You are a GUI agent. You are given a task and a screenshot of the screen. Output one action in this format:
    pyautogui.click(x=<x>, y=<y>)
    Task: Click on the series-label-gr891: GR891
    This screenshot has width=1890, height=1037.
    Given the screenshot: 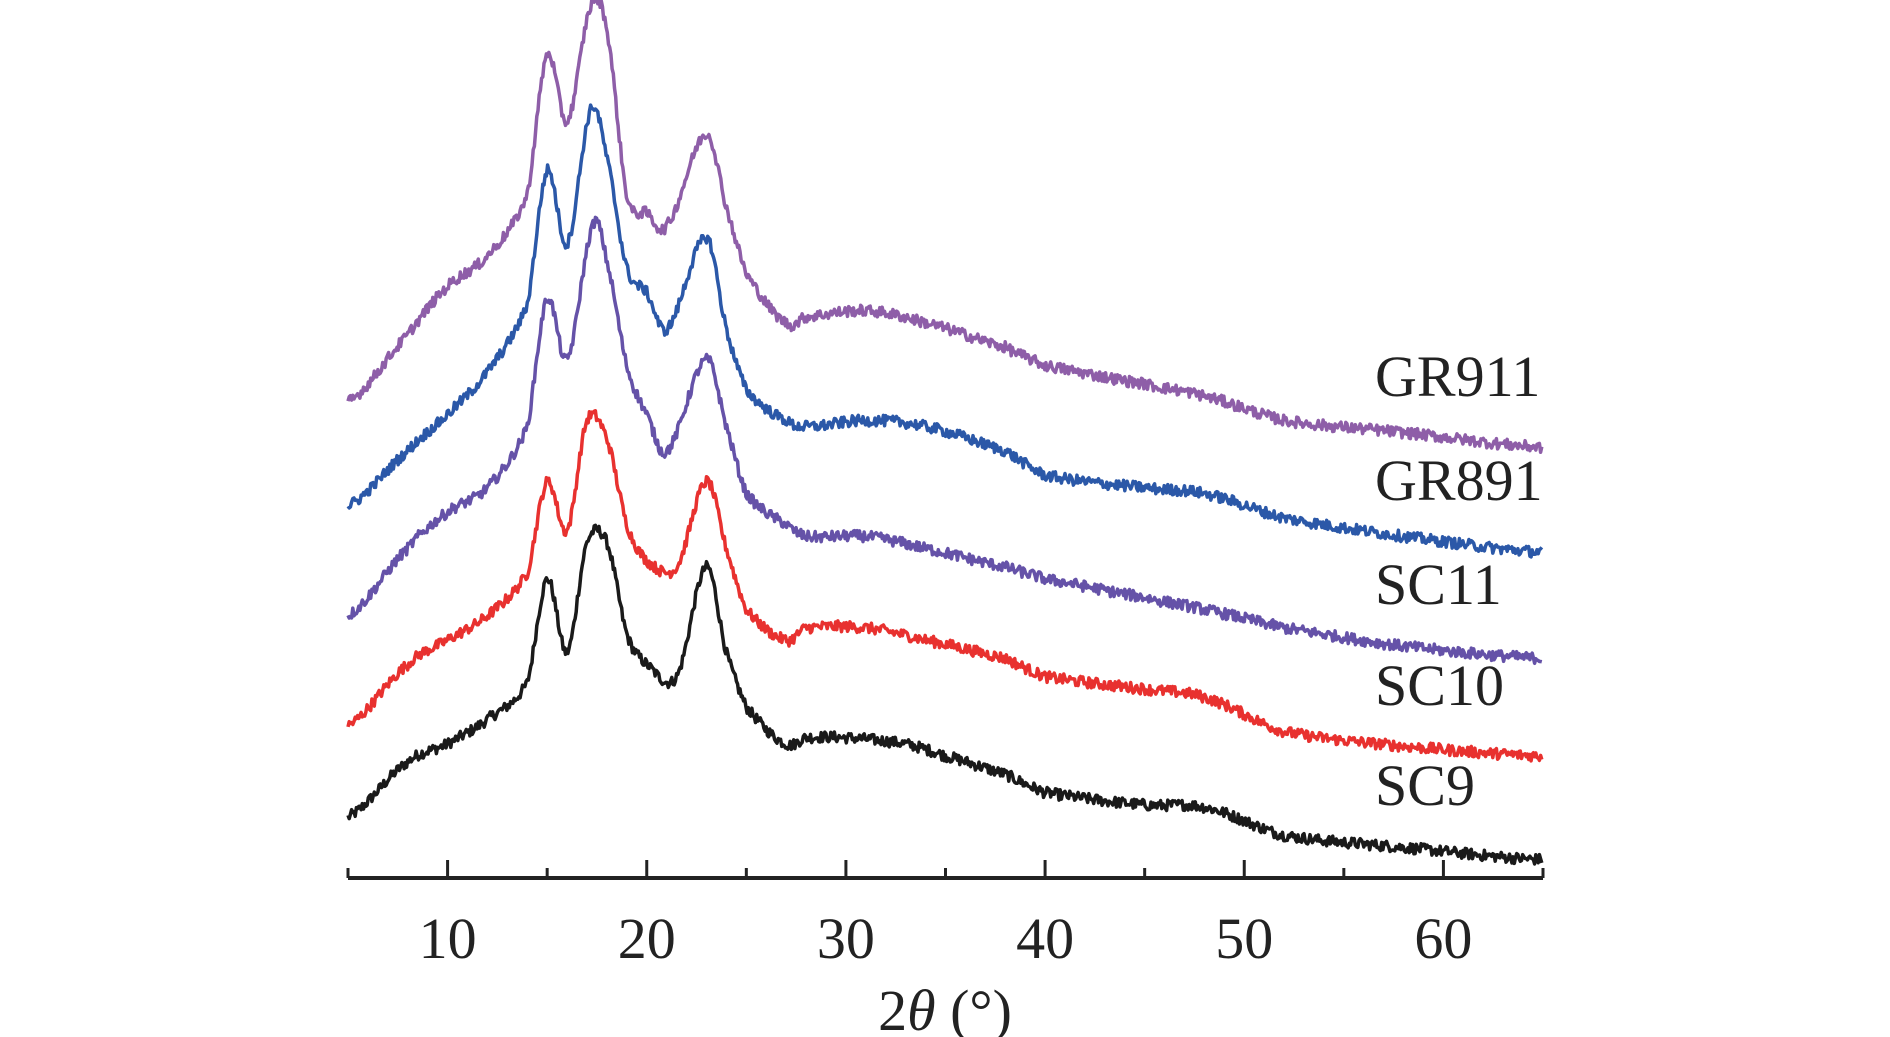 What is the action you would take?
    pyautogui.click(x=1459, y=480)
    